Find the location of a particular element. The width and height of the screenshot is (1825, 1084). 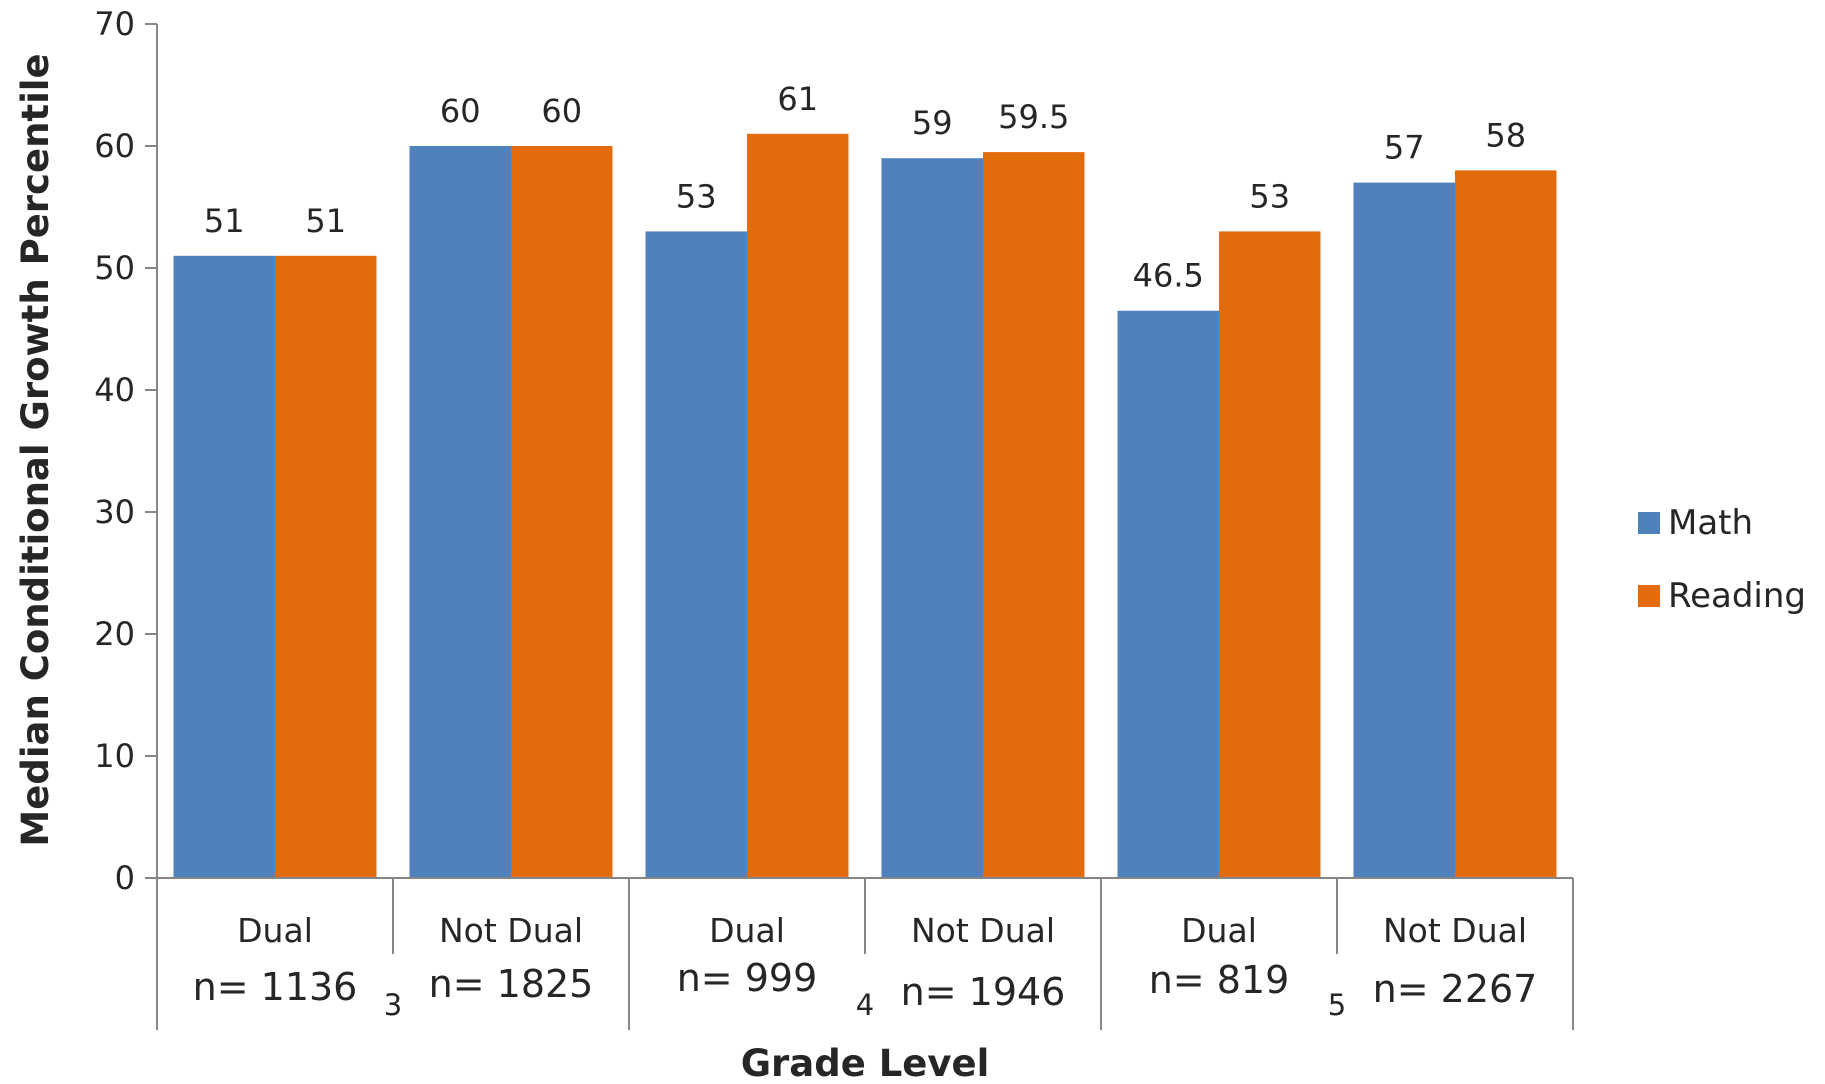

y-tick-label: 10 is located at coordinates (114, 756).